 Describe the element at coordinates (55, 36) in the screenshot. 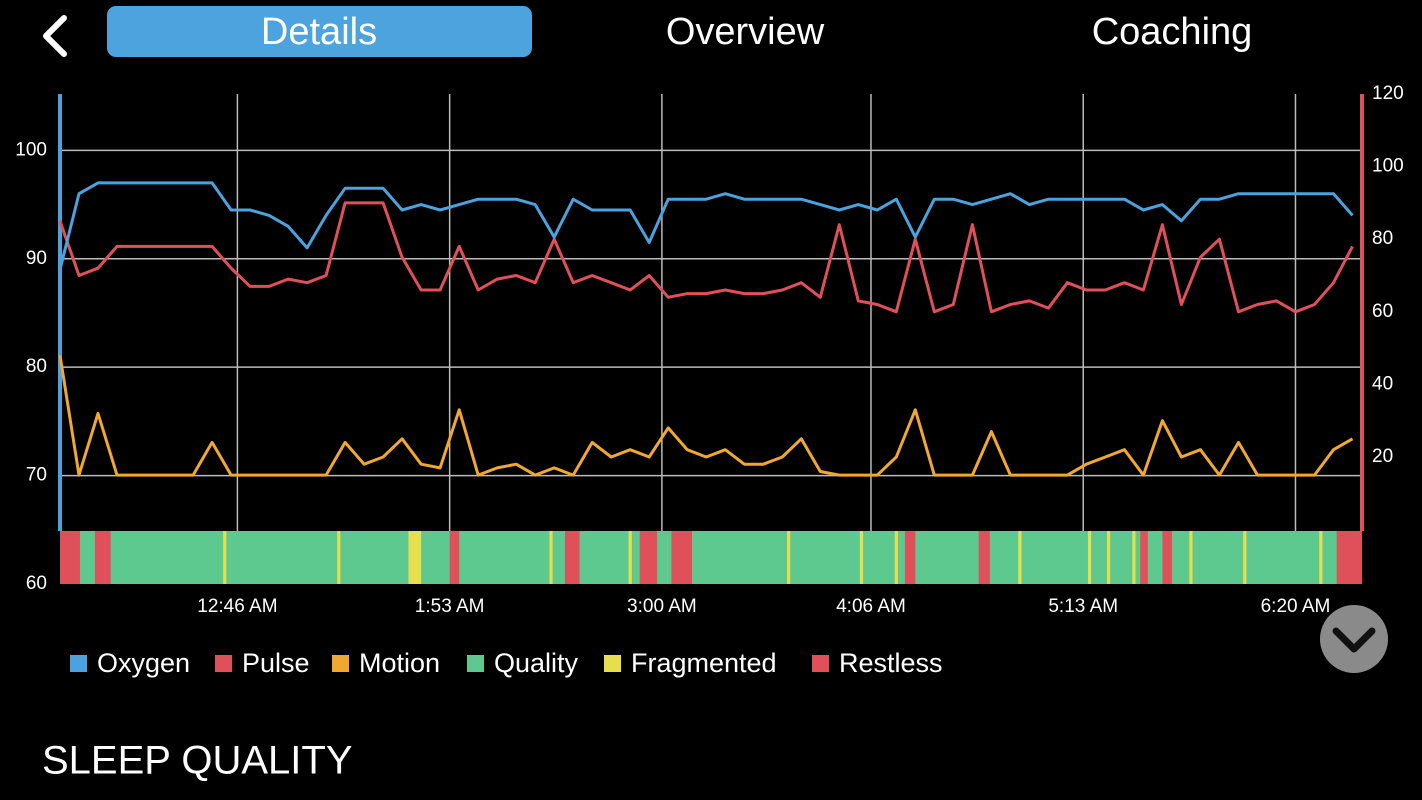

I see `back-button` at that location.